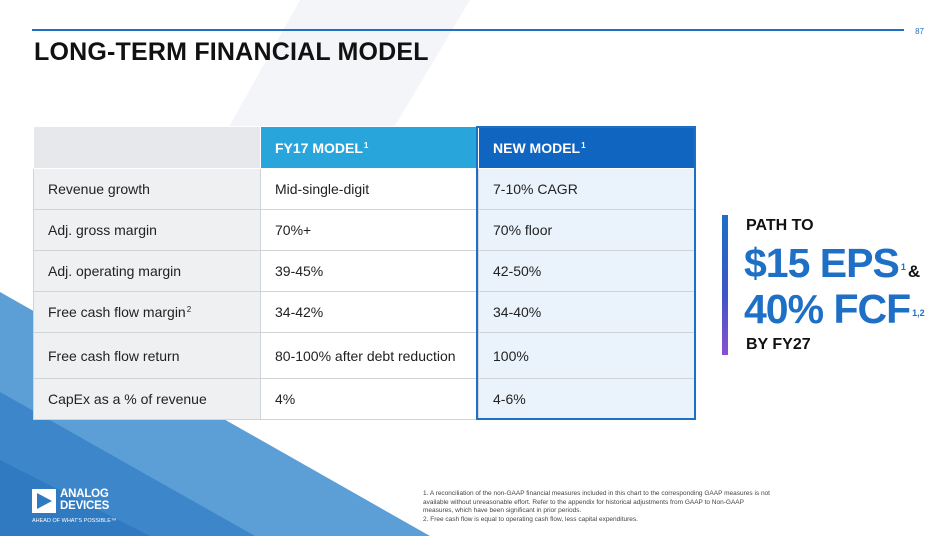 This screenshot has width=950, height=536. What do you see at coordinates (587, 230) in the screenshot?
I see `new-value: 70% floor` at bounding box center [587, 230].